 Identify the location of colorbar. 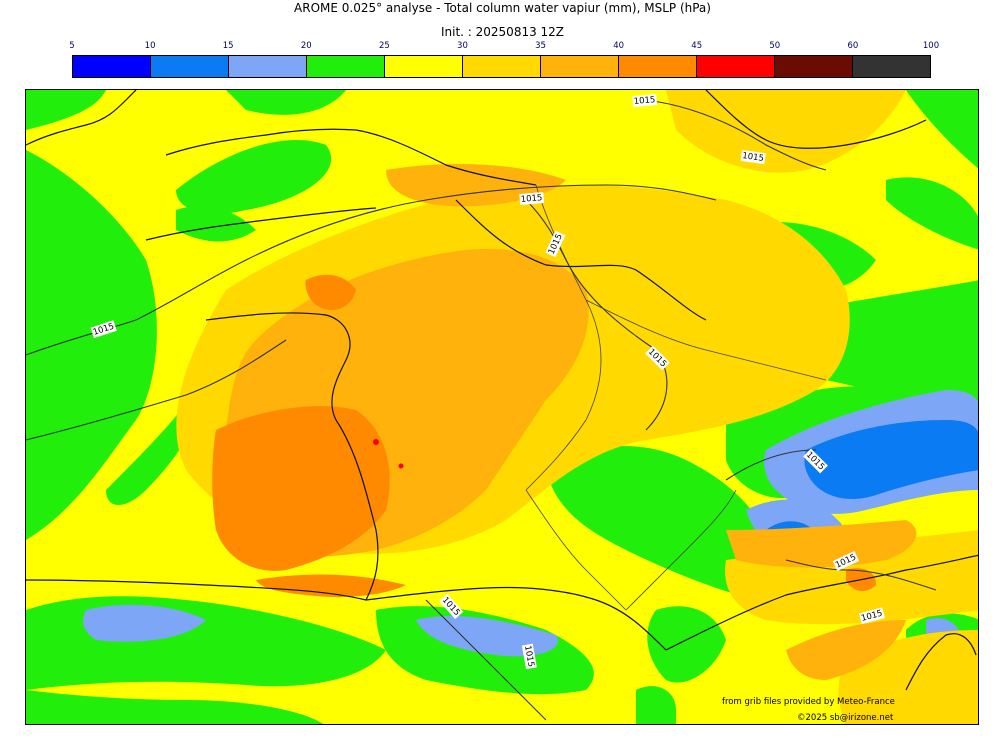
(501, 66).